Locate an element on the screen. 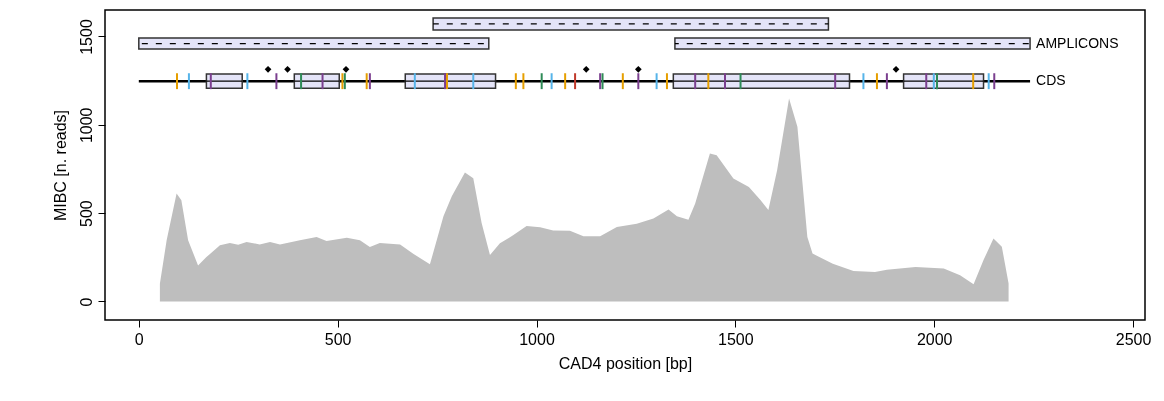  series-label: AMPLICONS is located at coordinates (1077, 42).